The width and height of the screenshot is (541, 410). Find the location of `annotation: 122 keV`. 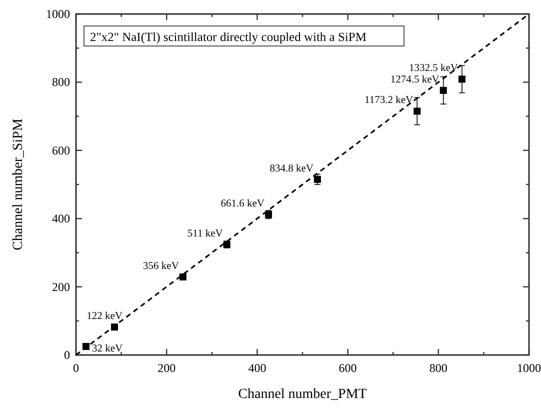

annotation: 122 keV is located at coordinates (104, 316).